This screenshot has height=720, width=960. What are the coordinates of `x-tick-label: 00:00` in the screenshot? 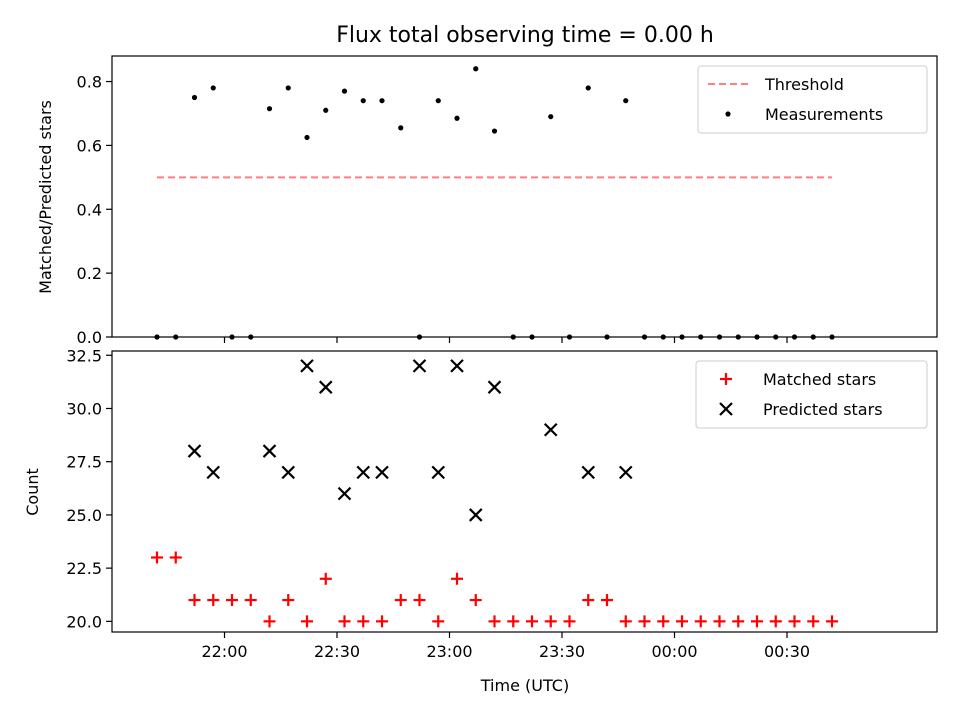 It's located at (674, 651).